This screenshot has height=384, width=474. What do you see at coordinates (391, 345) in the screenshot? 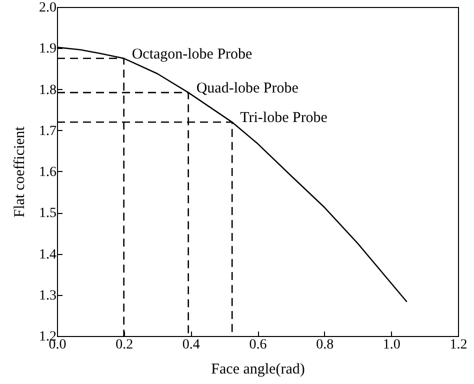
I see `x-tick-label: 1.0` at bounding box center [391, 345].